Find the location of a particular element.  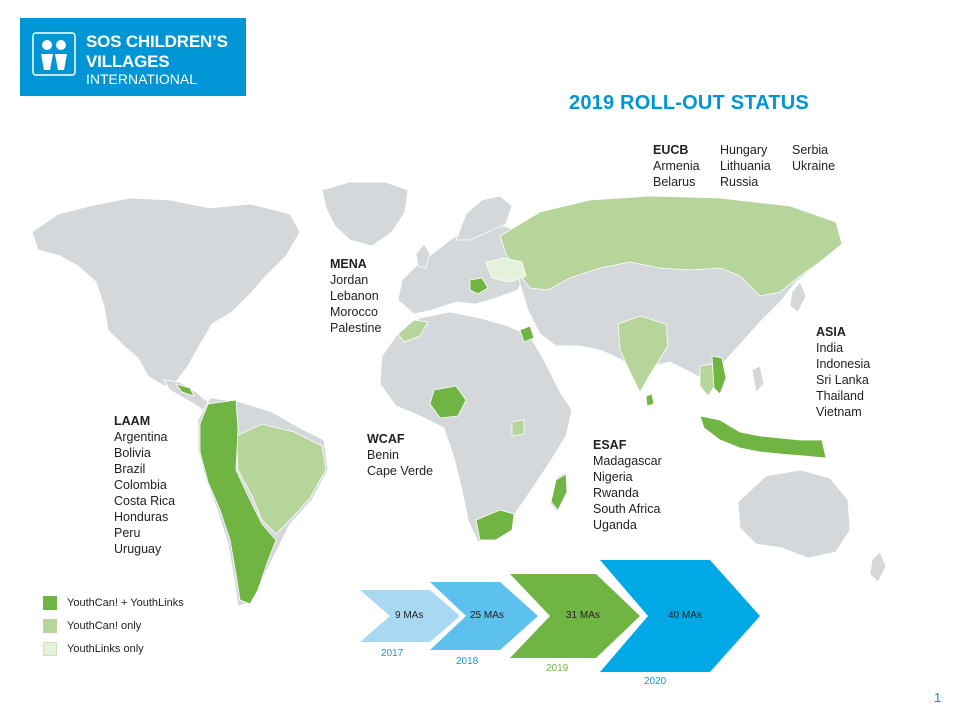

chevron-2017 is located at coordinates (410, 616).